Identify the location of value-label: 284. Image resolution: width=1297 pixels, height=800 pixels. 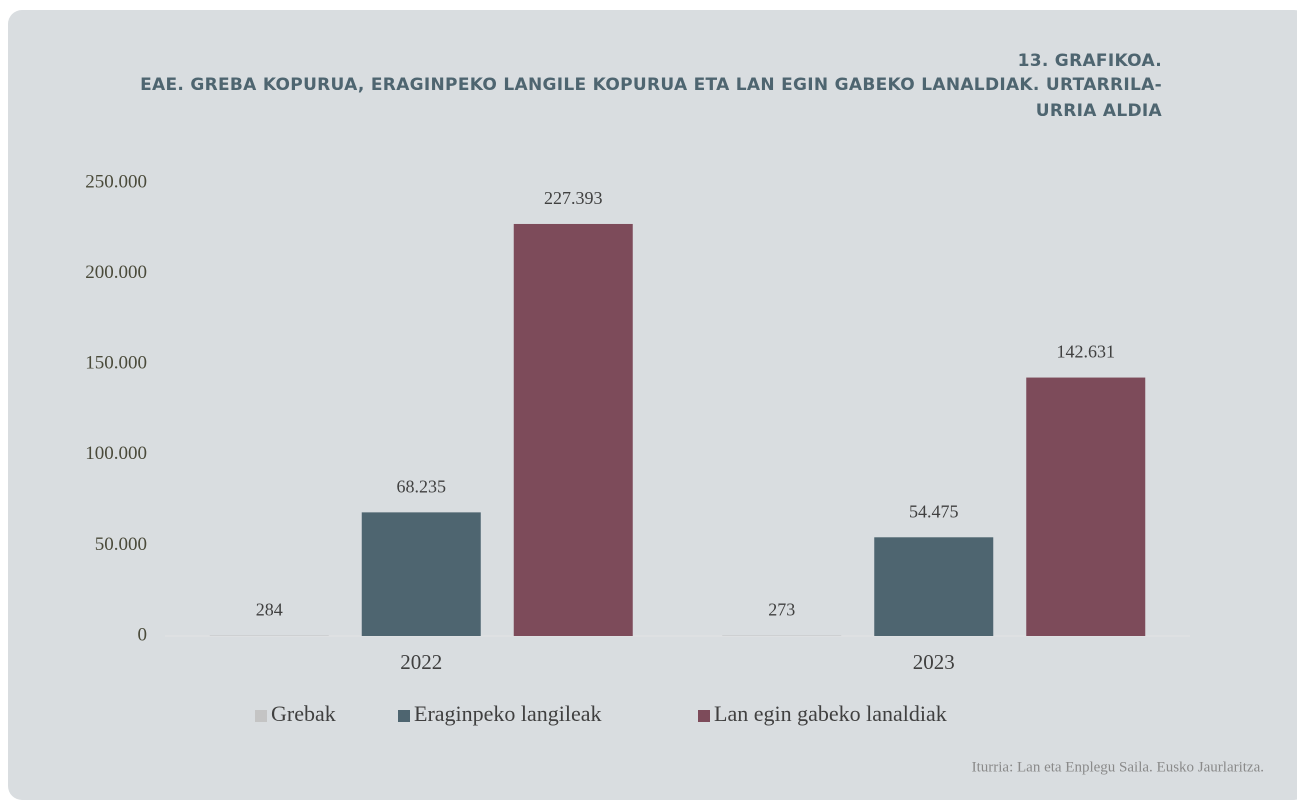
(269, 610).